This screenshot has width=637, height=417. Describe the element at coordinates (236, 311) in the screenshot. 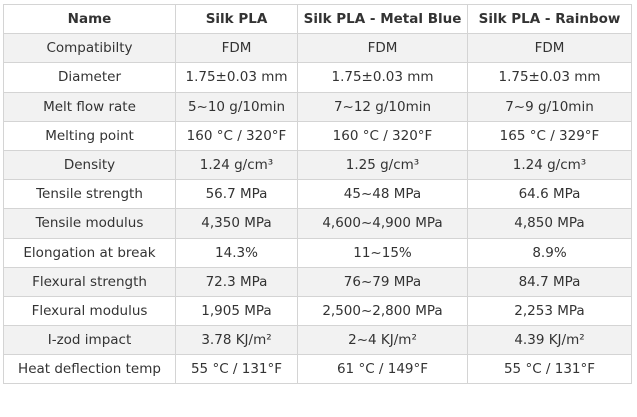

I see `table-cell: 1,905 MPa` at that location.